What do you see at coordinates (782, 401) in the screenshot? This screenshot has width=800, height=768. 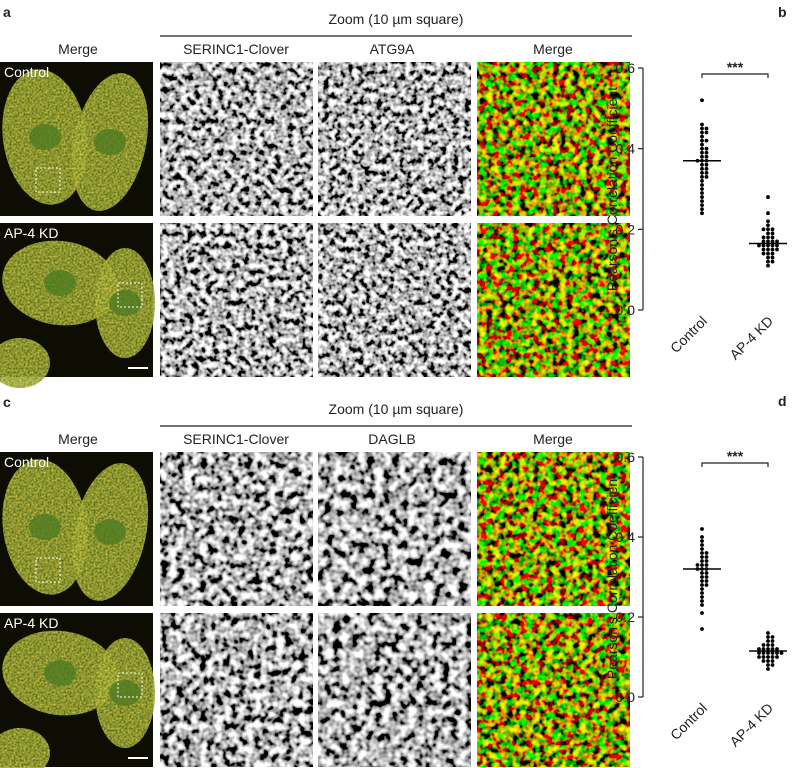 I see `panel-label: d` at bounding box center [782, 401].